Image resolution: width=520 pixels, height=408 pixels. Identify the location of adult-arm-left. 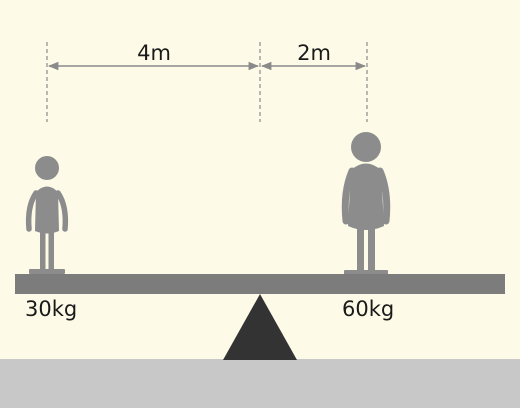
(348, 196).